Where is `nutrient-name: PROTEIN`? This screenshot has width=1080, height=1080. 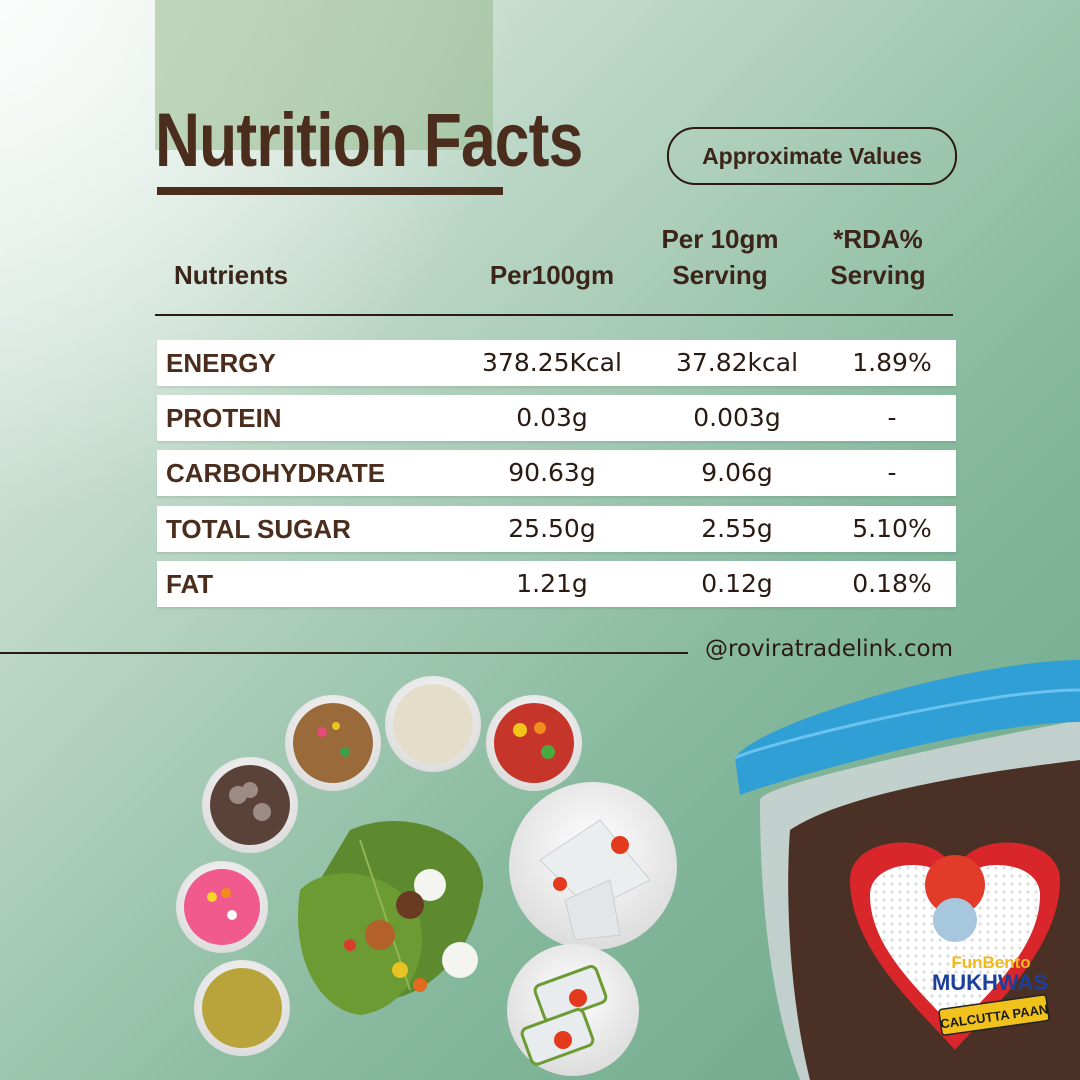
nutrient-name: PROTEIN is located at coordinates (224, 418).